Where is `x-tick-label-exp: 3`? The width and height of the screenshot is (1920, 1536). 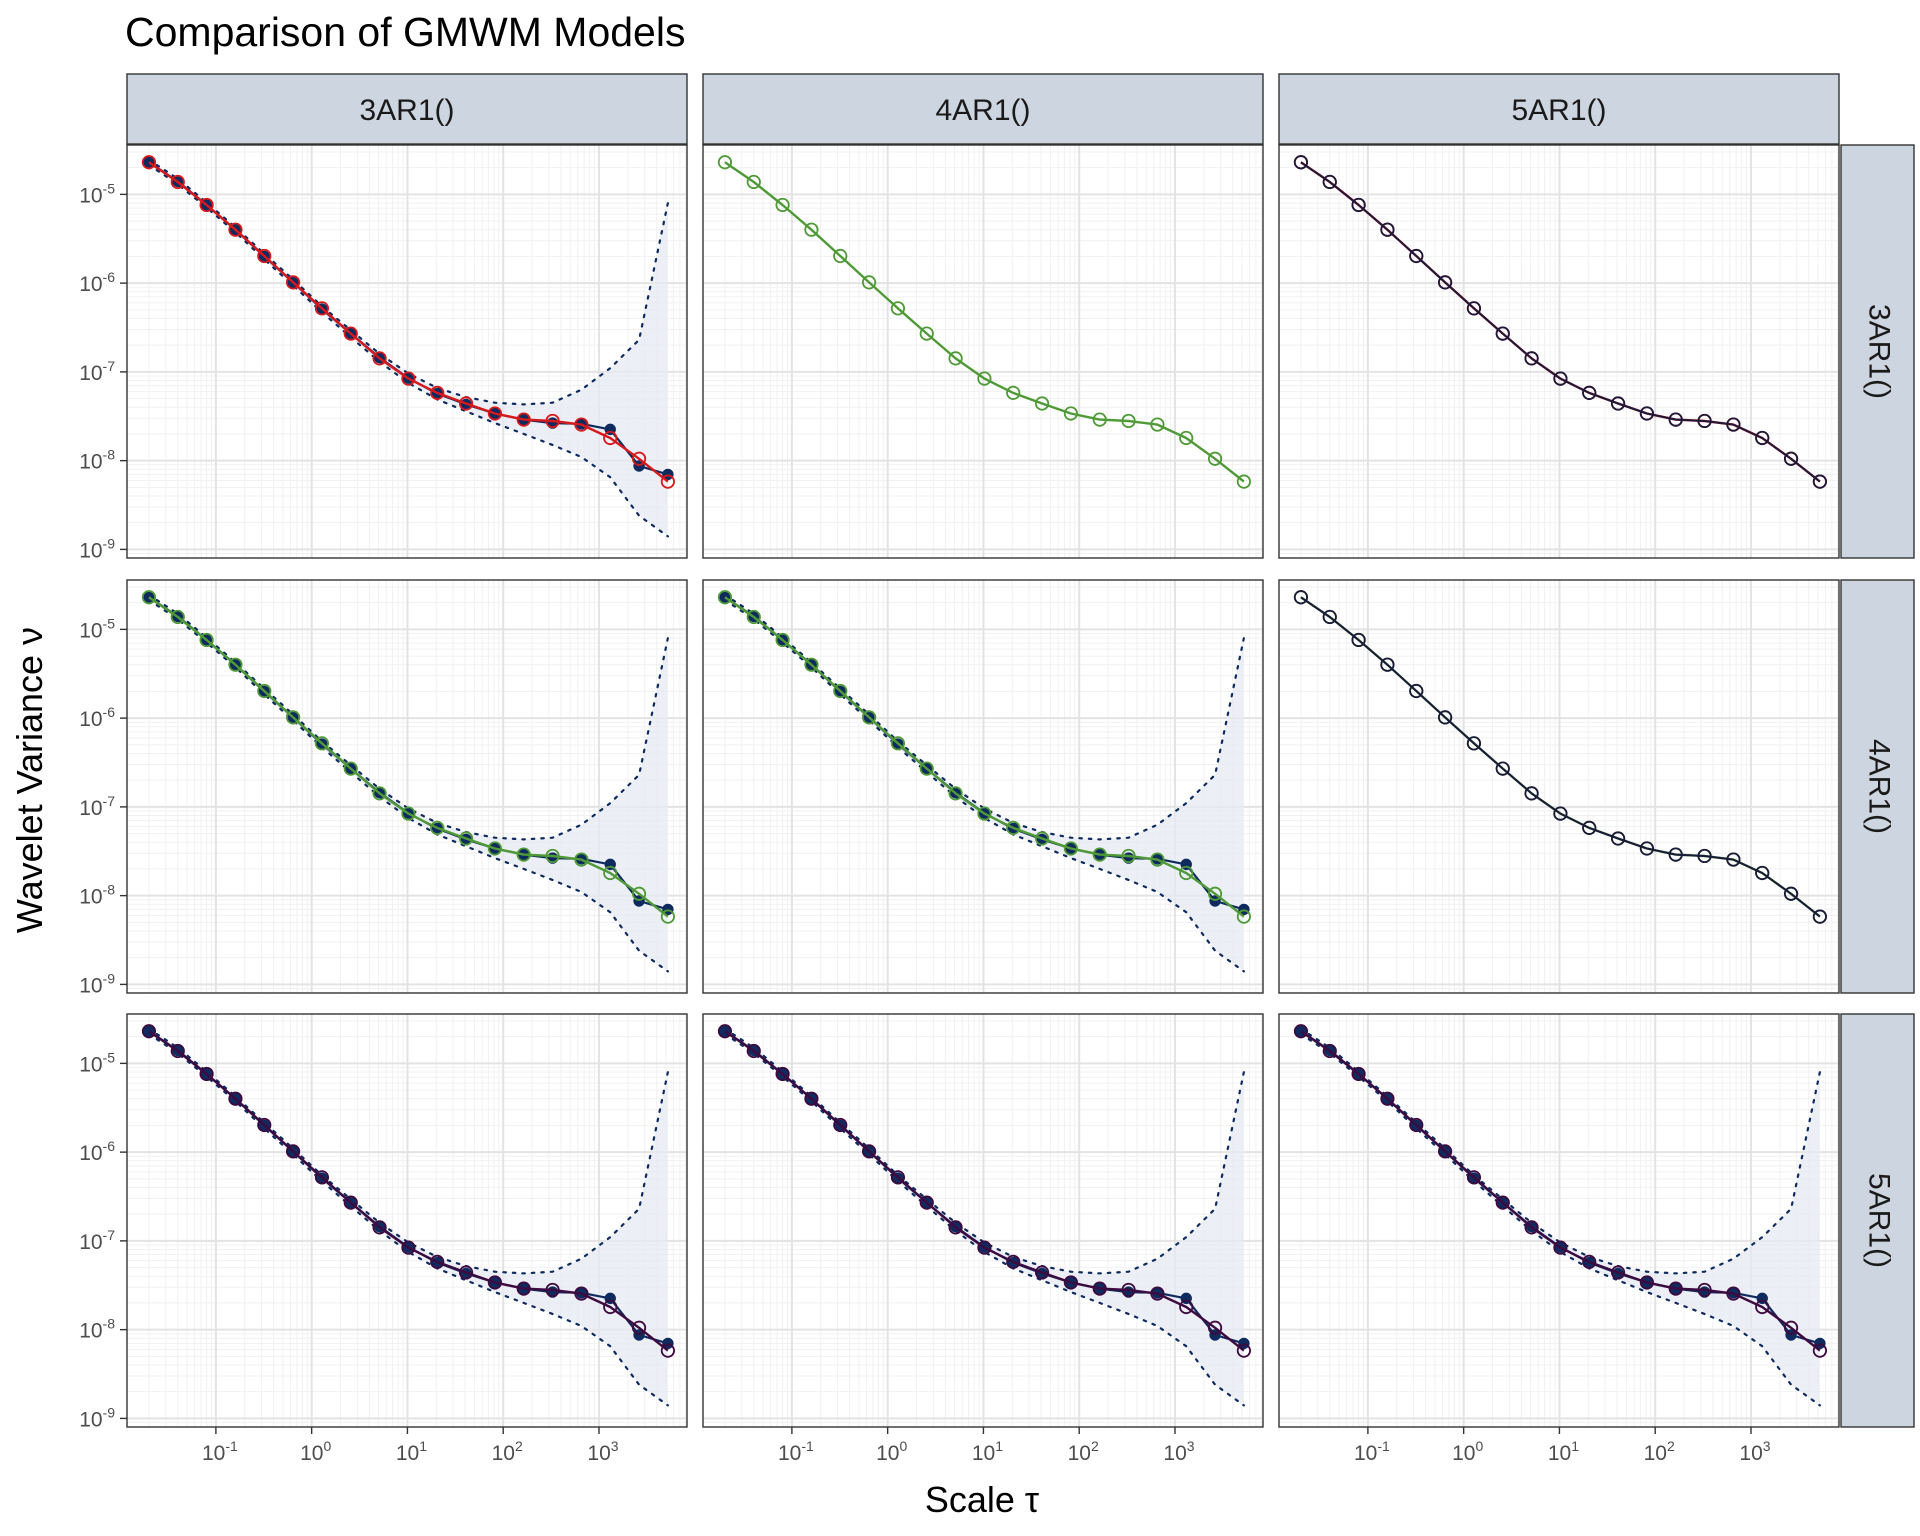
x-tick-label-exp: 3 is located at coordinates (615, 1446).